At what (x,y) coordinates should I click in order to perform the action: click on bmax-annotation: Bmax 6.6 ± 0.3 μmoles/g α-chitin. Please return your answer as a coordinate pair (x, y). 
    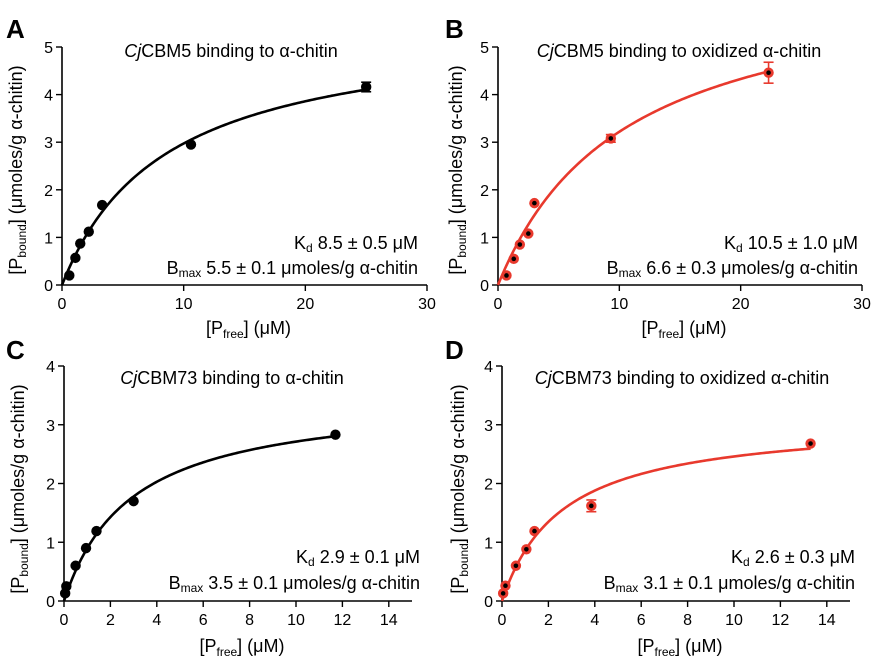
    Looking at the image, I should click on (732, 269).